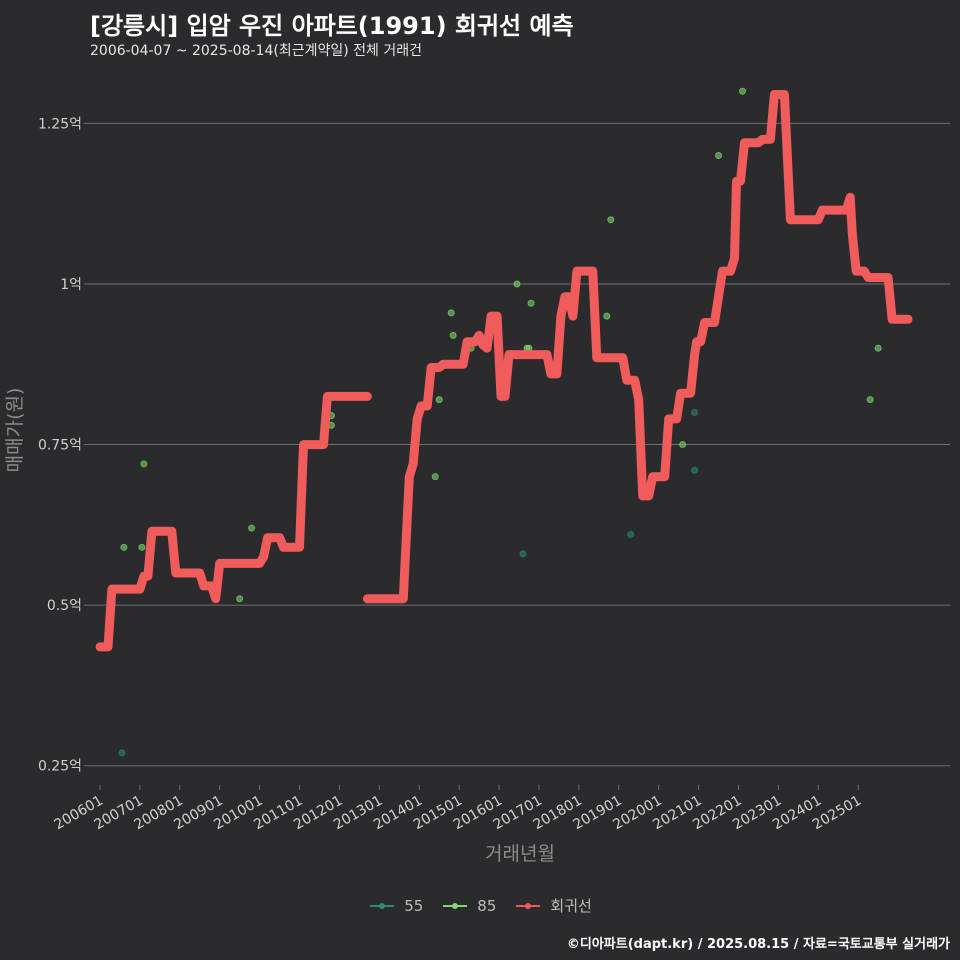 Image resolution: width=960 pixels, height=960 pixels. Describe the element at coordinates (455, 906) in the screenshot. I see `legend-key-s85` at that location.